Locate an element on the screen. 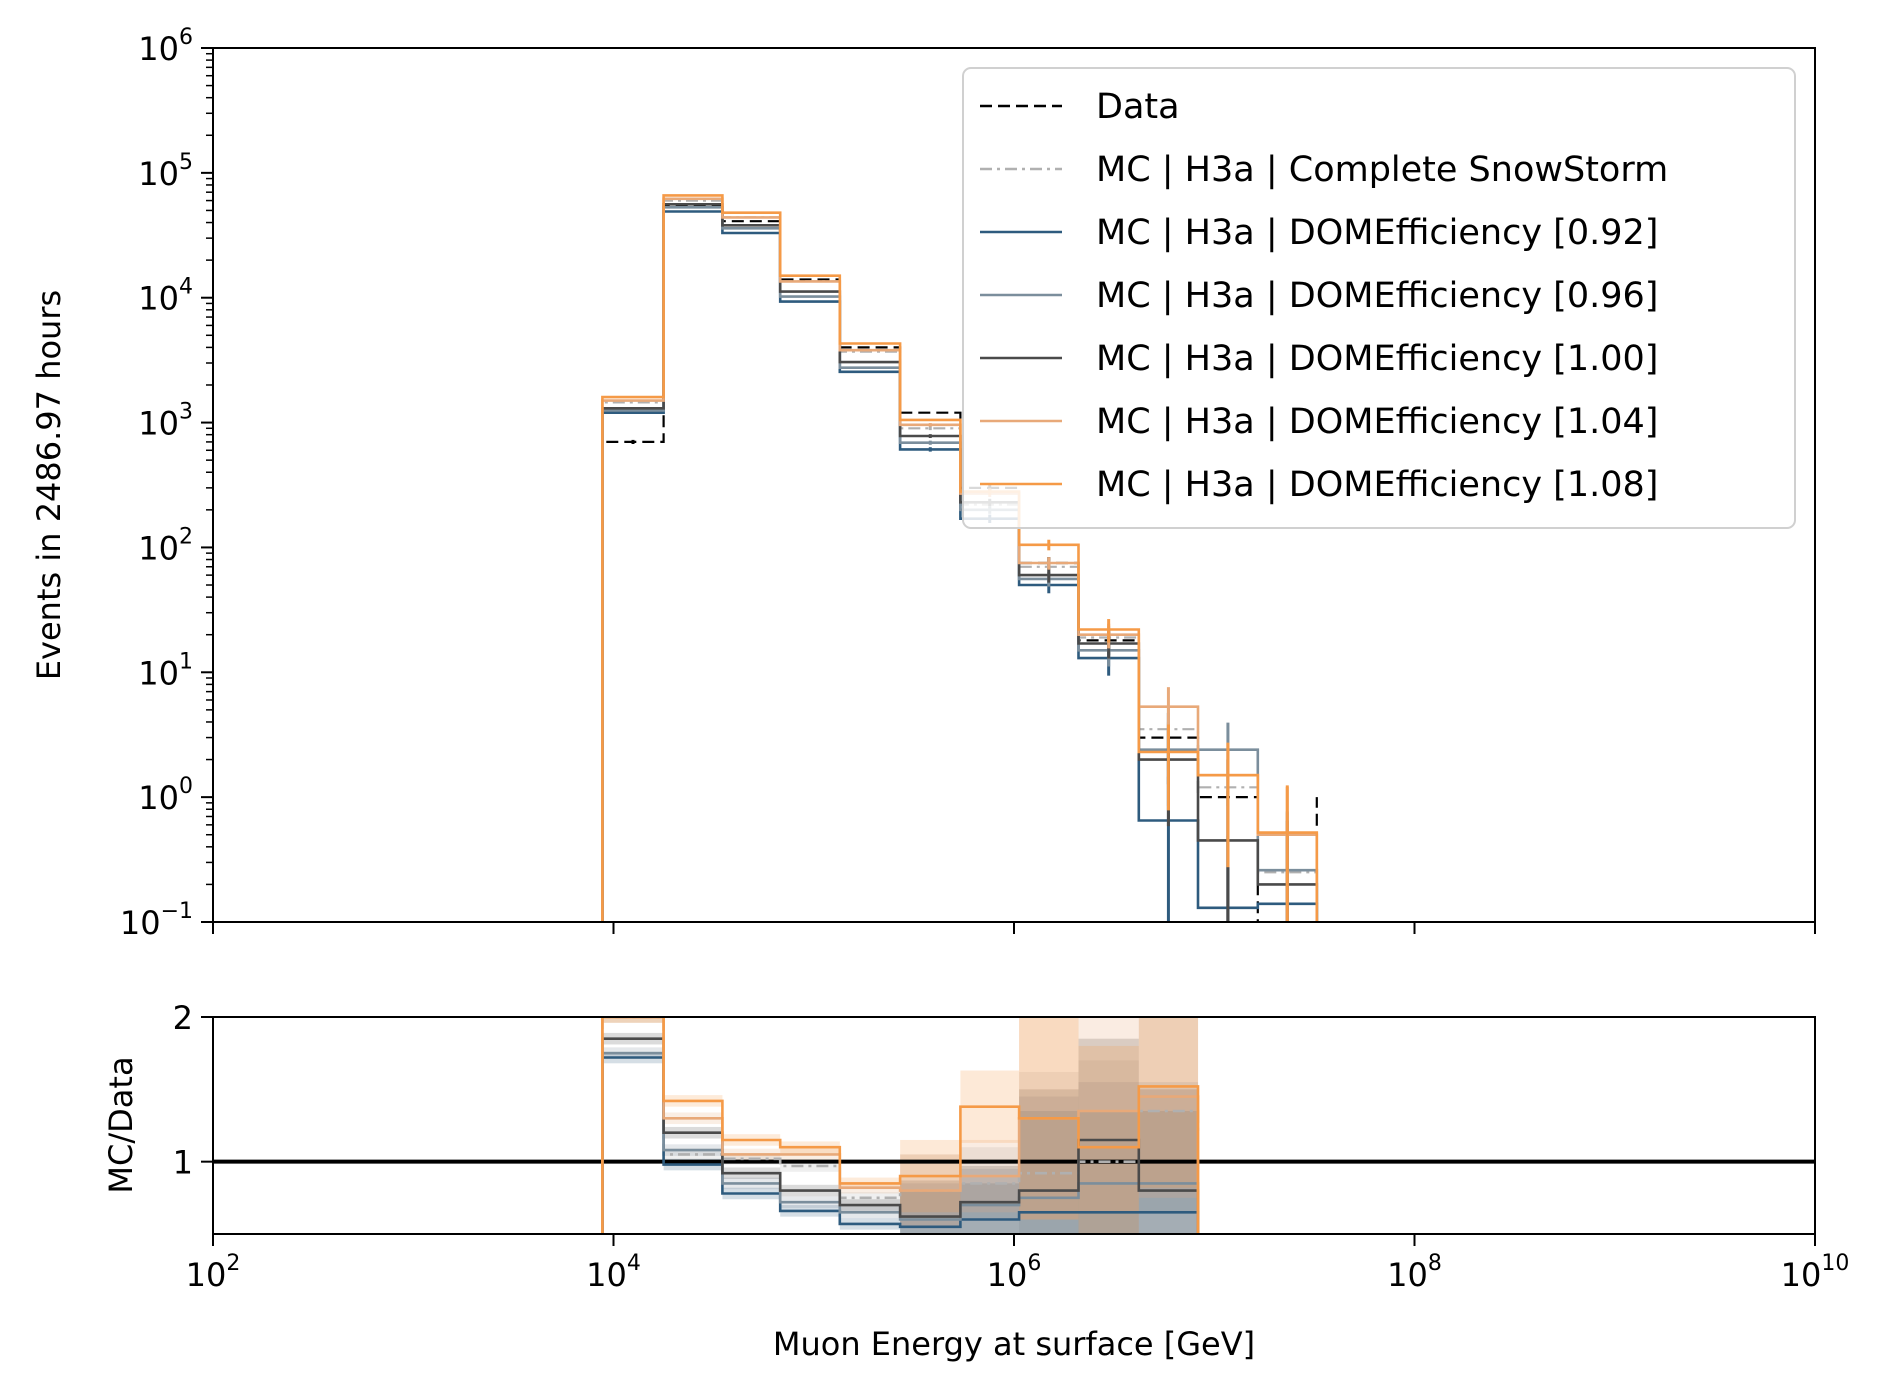 The width and height of the screenshot is (1884, 1390). legend-label: MC | H3a | DOMEfficiency [1.04] is located at coordinates (1377, 422).